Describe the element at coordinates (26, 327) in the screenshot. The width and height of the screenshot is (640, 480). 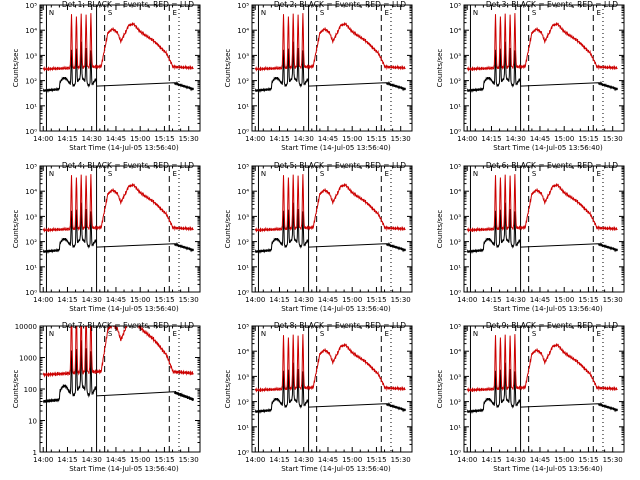
I see `y-tick-label: 10000` at that location.